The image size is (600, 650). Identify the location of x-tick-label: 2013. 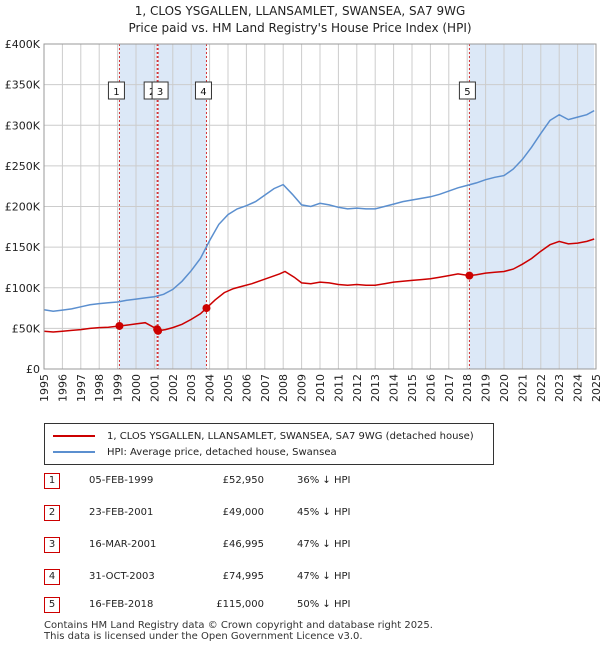
(375, 388).